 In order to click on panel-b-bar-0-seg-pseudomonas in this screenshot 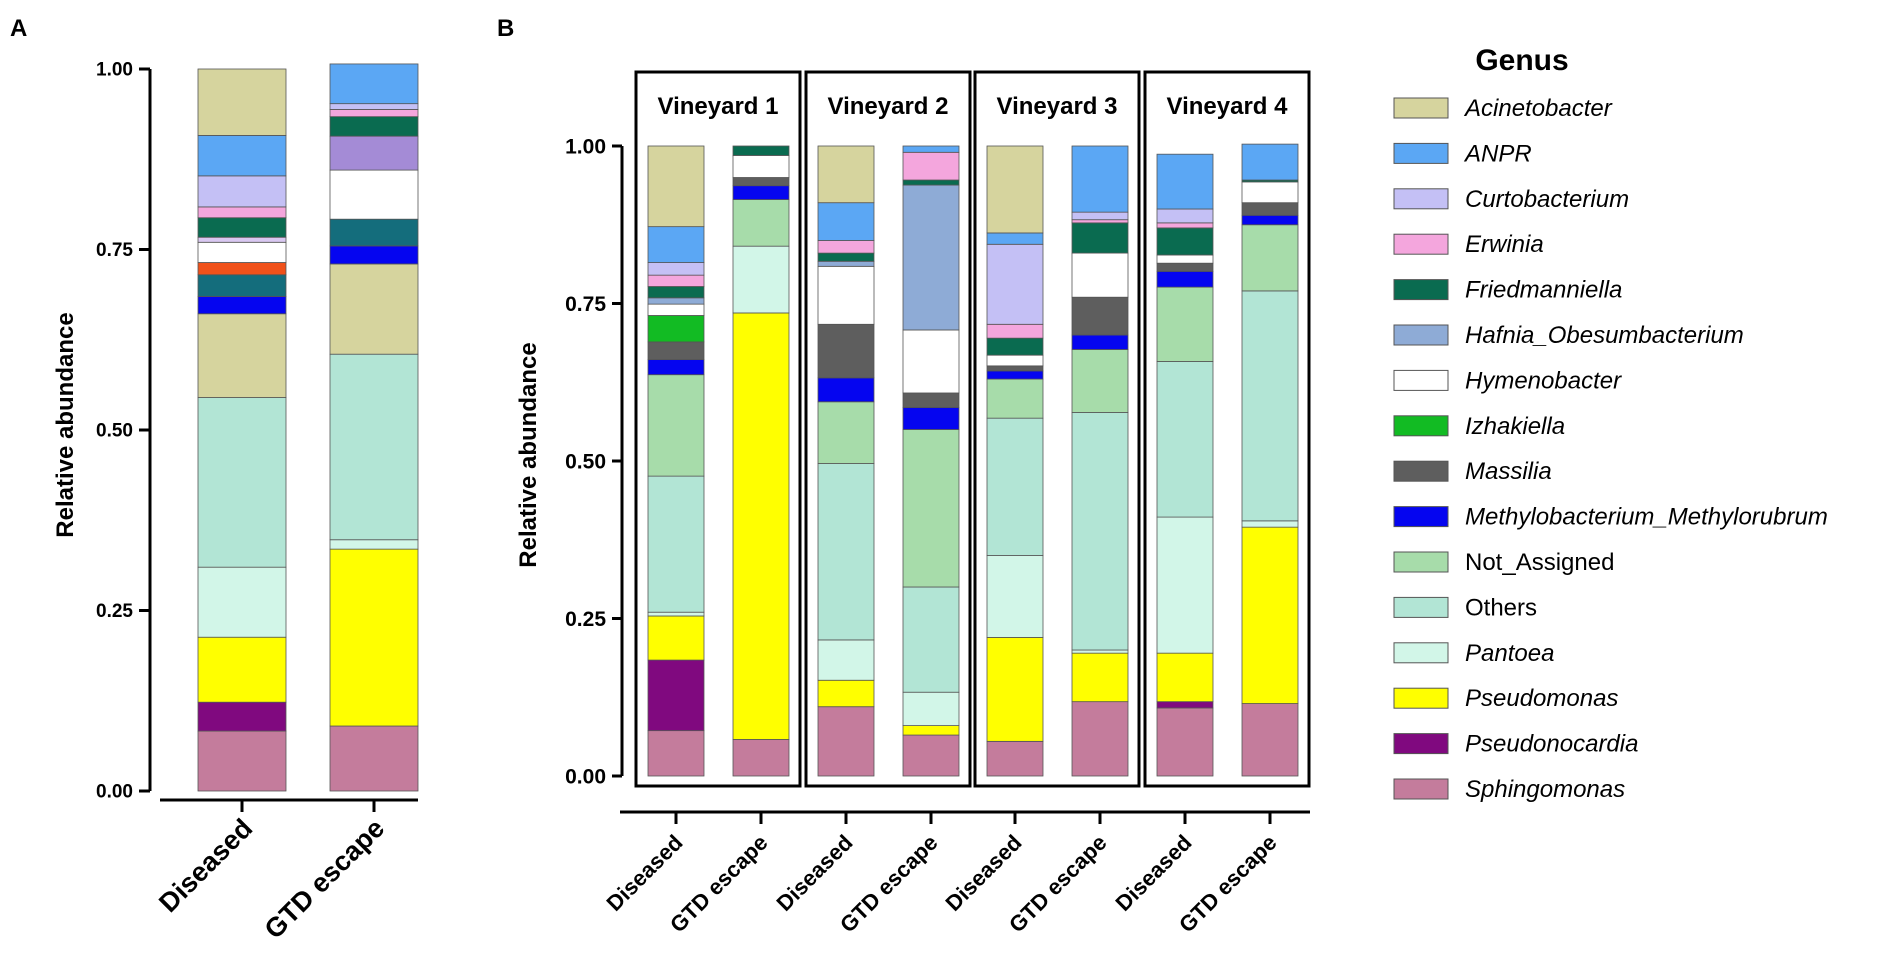, I will do `click(676, 638)`.